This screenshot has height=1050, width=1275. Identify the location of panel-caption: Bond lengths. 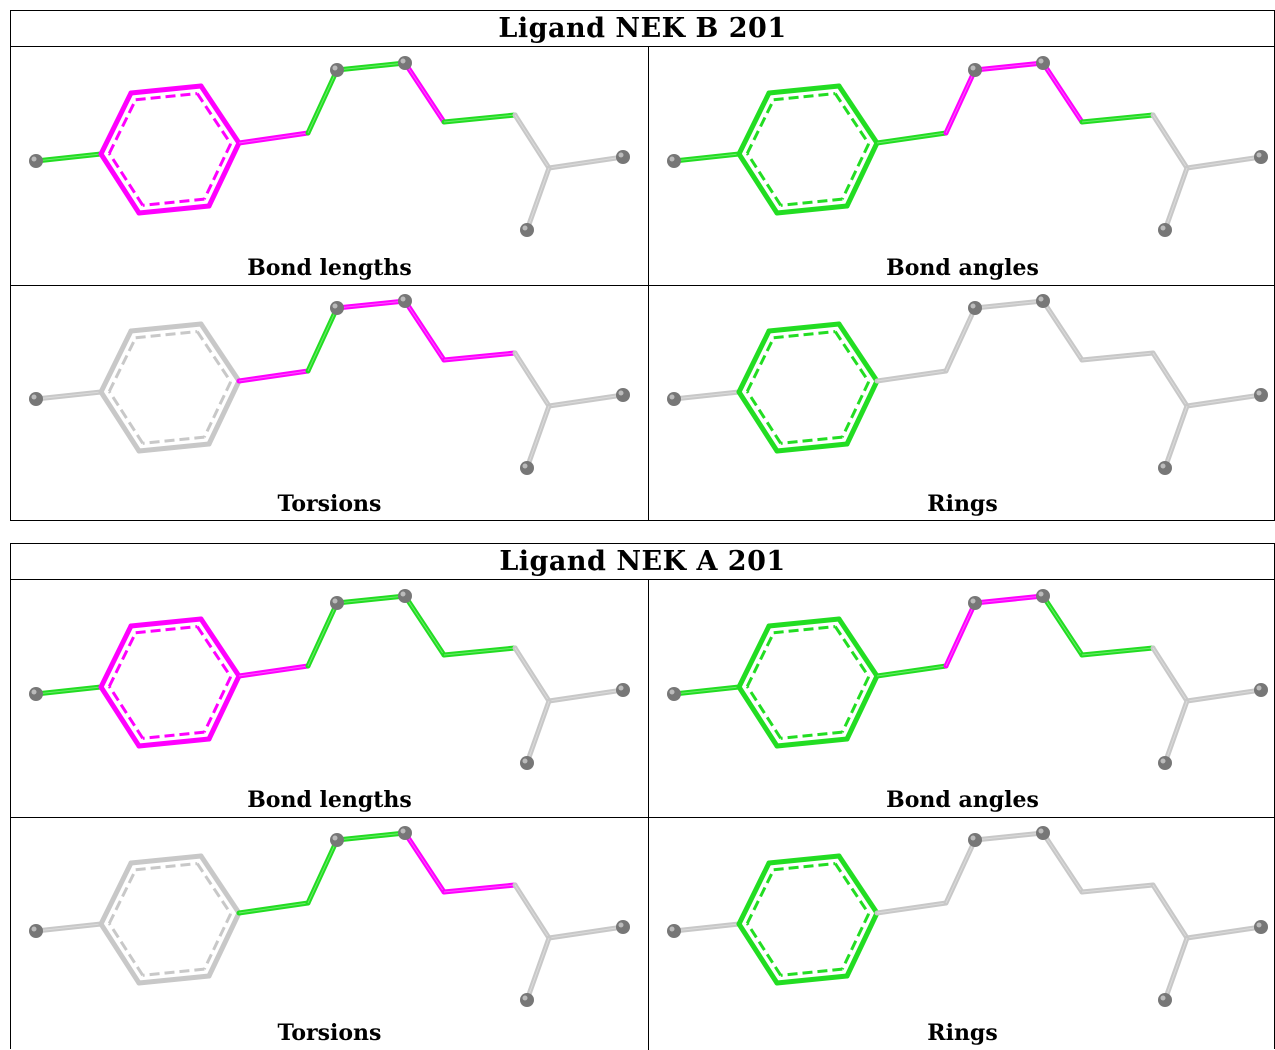
(329, 800).